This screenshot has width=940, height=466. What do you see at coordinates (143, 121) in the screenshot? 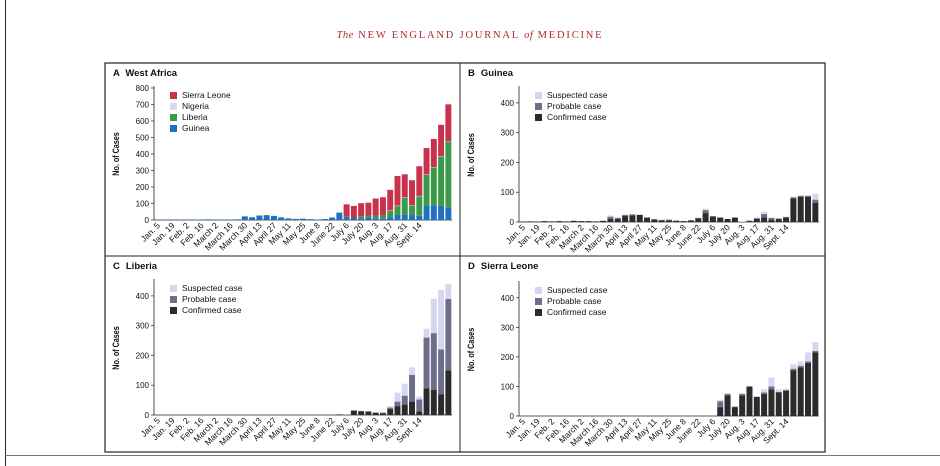
I see `y-tick-label: 600` at bounding box center [143, 121].